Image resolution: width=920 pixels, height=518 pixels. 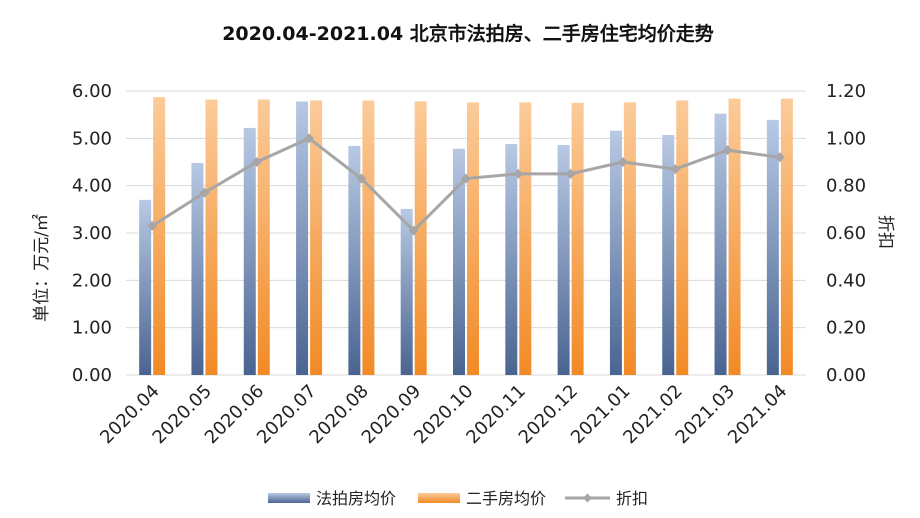 I want to click on y2-tick-label: 1.20, so click(x=846, y=91).